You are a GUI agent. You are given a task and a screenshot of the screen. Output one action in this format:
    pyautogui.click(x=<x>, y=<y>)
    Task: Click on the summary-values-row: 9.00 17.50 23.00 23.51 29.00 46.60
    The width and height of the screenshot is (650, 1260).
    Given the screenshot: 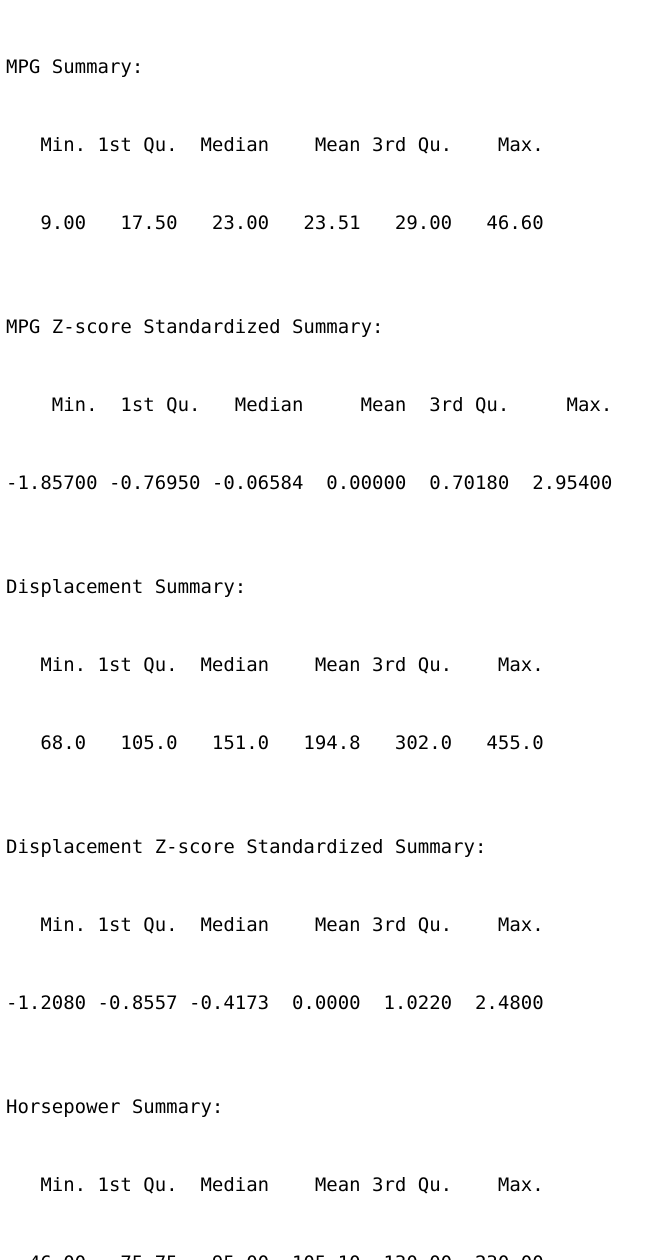 What is the action you would take?
    pyautogui.click(x=281, y=223)
    